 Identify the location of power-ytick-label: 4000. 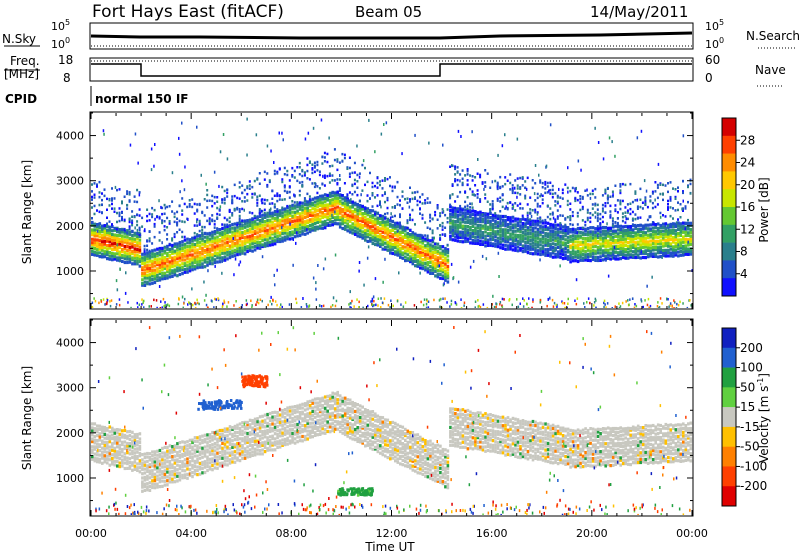
(70, 136).